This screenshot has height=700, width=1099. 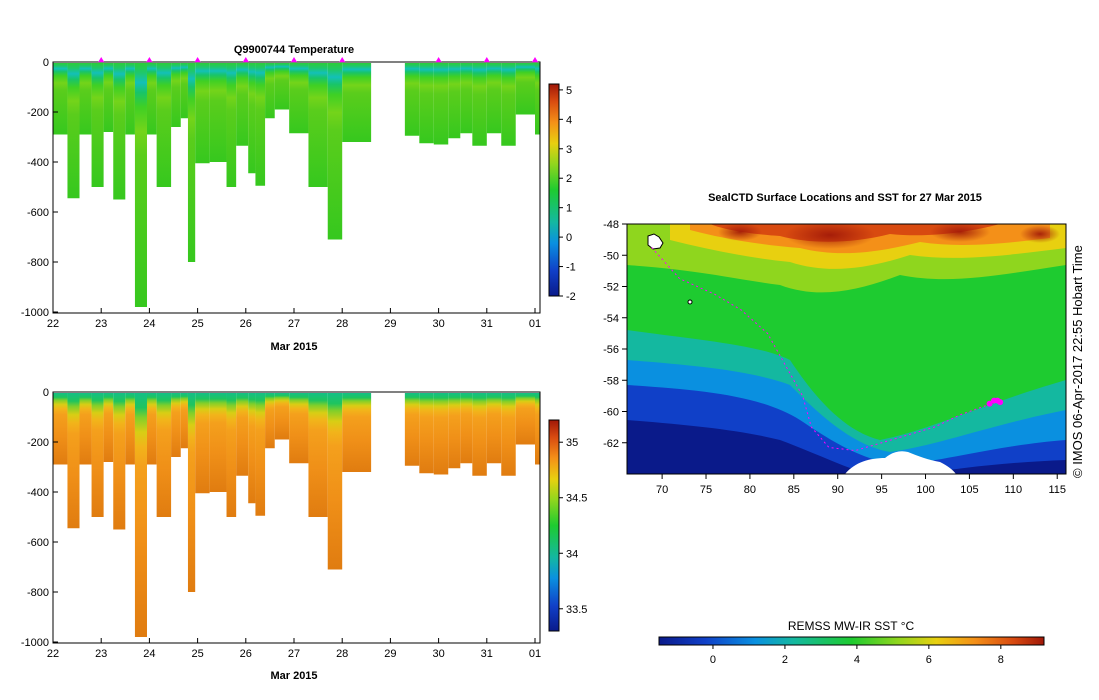 What do you see at coordinates (611, 256) in the screenshot?
I see `map-y-tick-label: -50` at bounding box center [611, 256].